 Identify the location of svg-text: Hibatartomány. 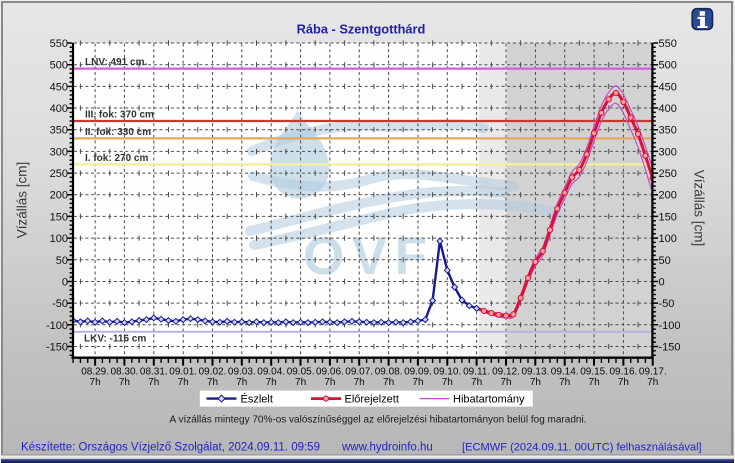
(489, 400).